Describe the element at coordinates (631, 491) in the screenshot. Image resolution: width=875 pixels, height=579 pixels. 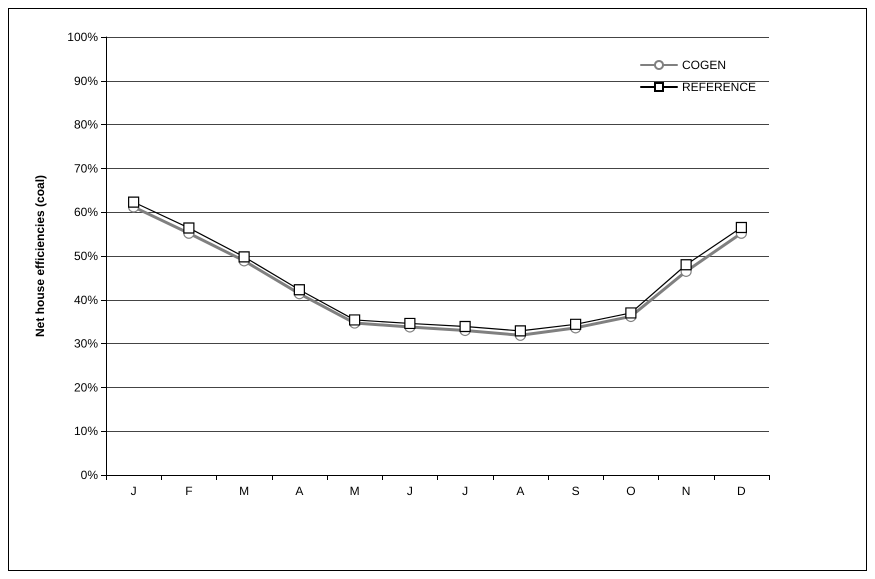
I see `x-tick-label: O` at that location.